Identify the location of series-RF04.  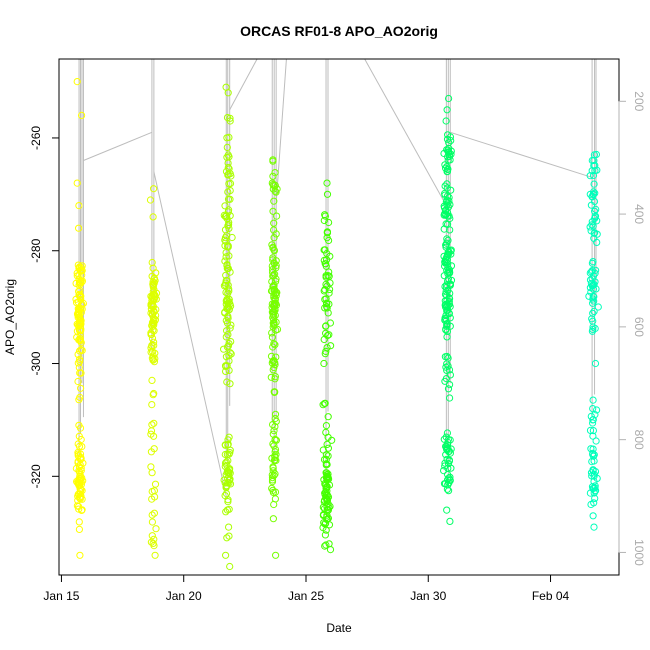
(274, 357).